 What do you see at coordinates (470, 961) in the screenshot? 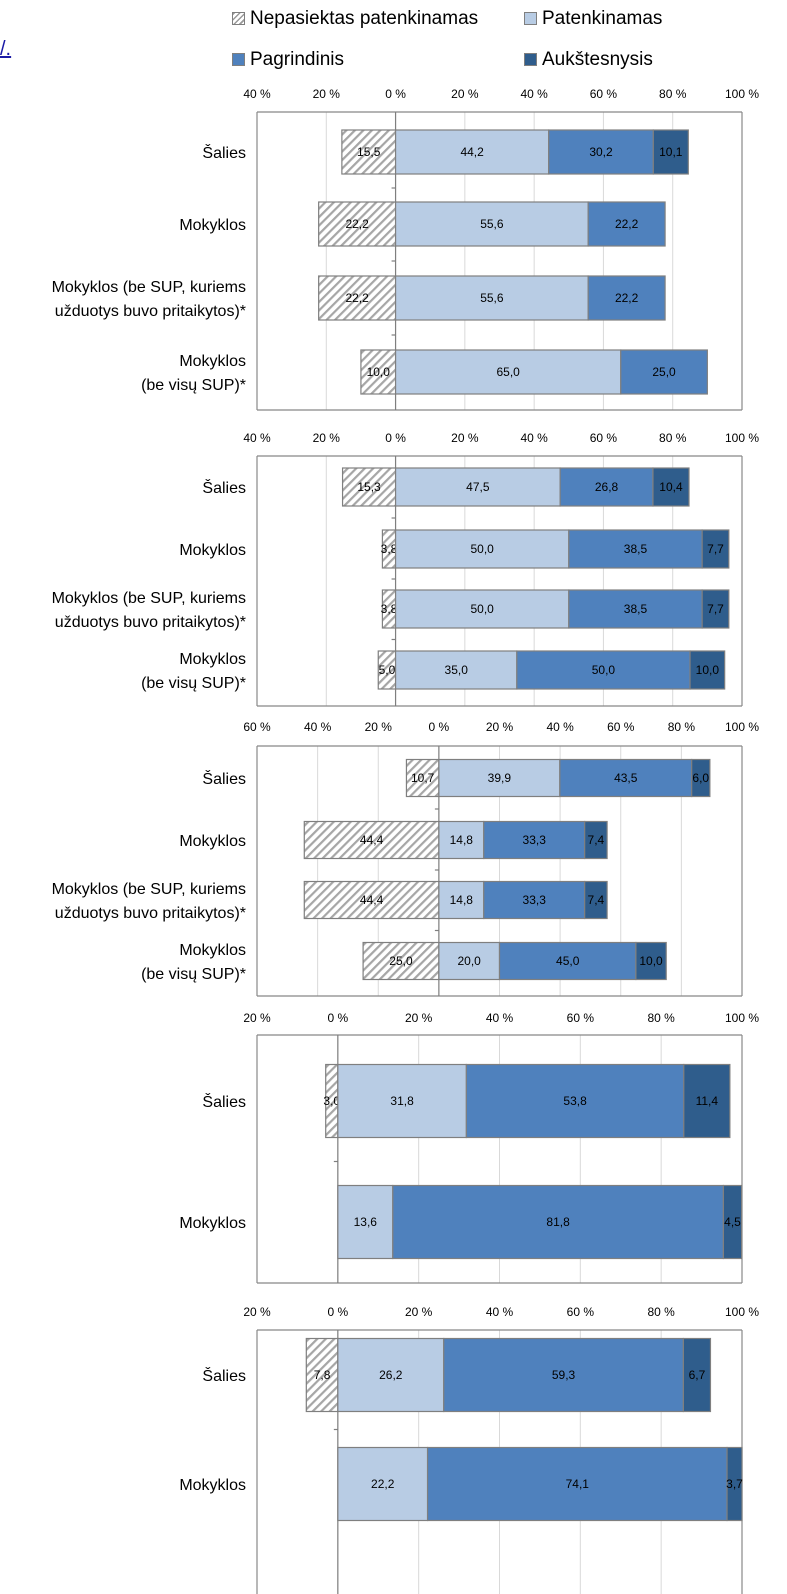
I see `bar-patenkinamas-label: 20,0` at bounding box center [470, 961].